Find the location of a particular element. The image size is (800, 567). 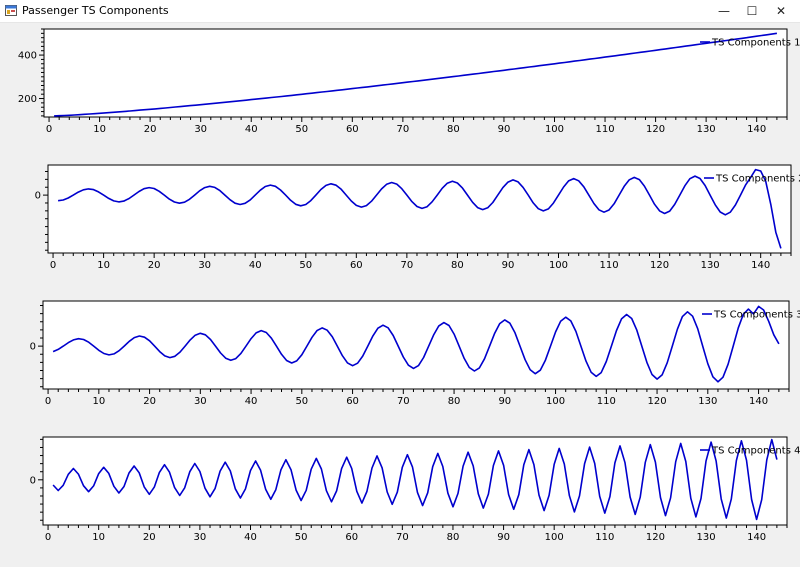

maximize-button: ☐ is located at coordinates (752, 11).